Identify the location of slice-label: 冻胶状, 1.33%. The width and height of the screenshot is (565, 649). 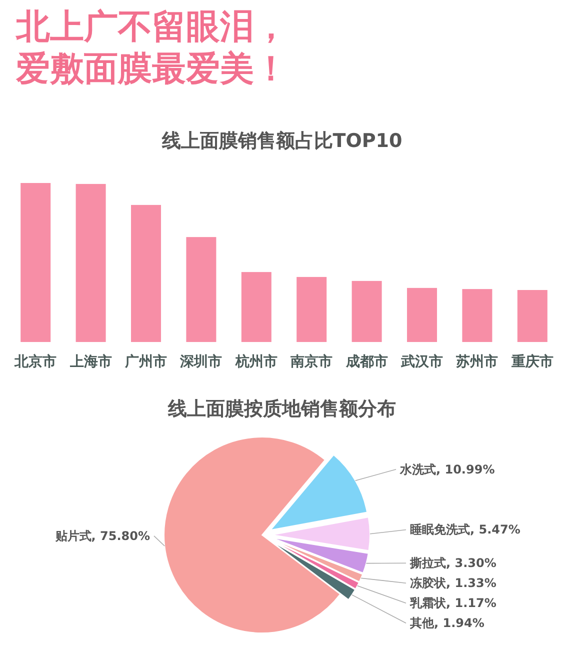
(453, 583).